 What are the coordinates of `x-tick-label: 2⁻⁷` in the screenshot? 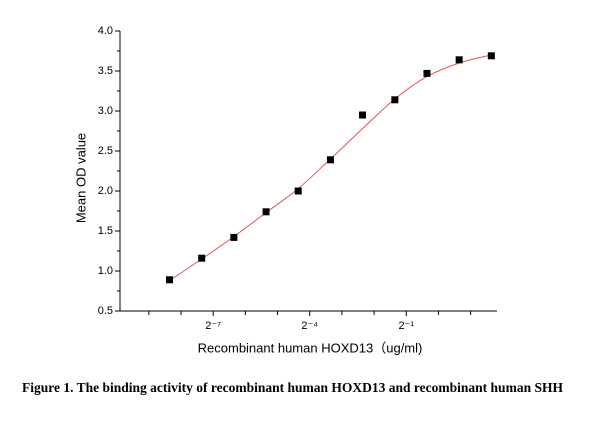 It's located at (213, 326).